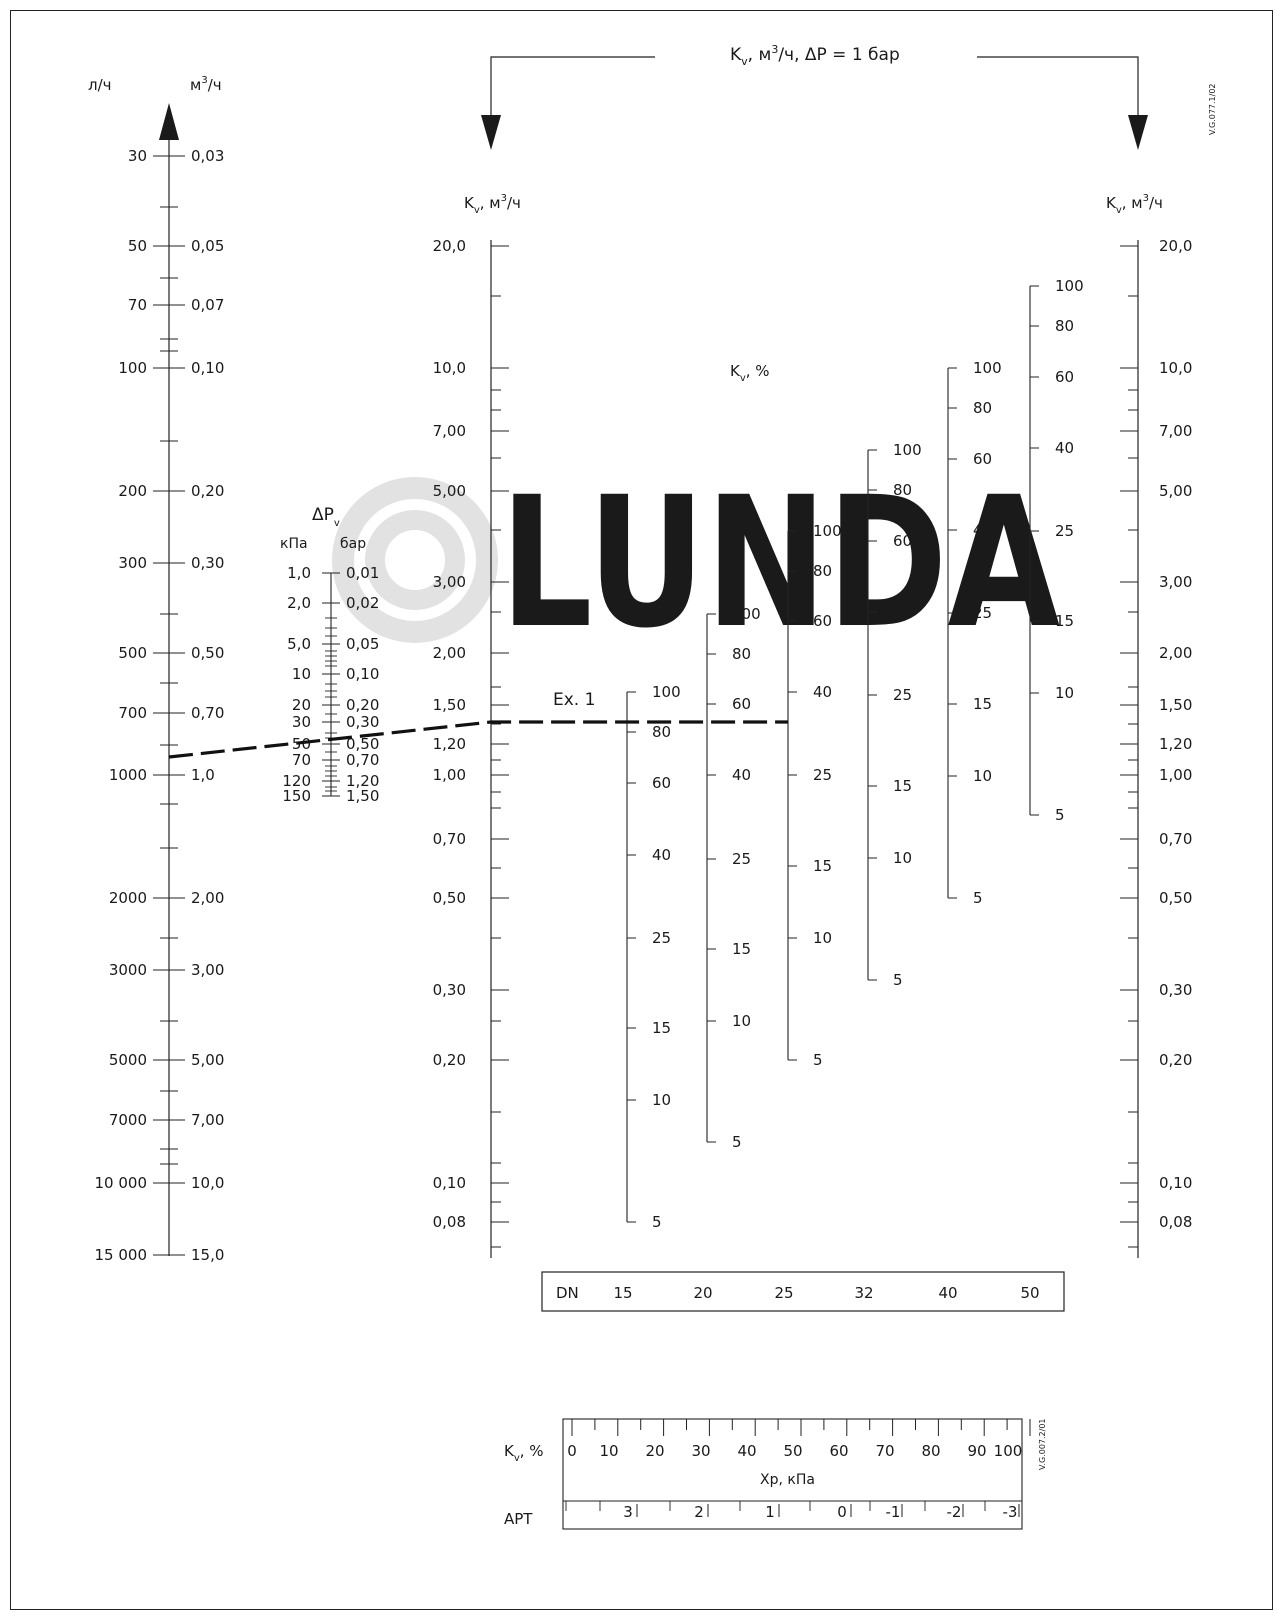  Describe the element at coordinates (132, 653) in the screenshot. I see `flow-label-lh: 500` at that location.